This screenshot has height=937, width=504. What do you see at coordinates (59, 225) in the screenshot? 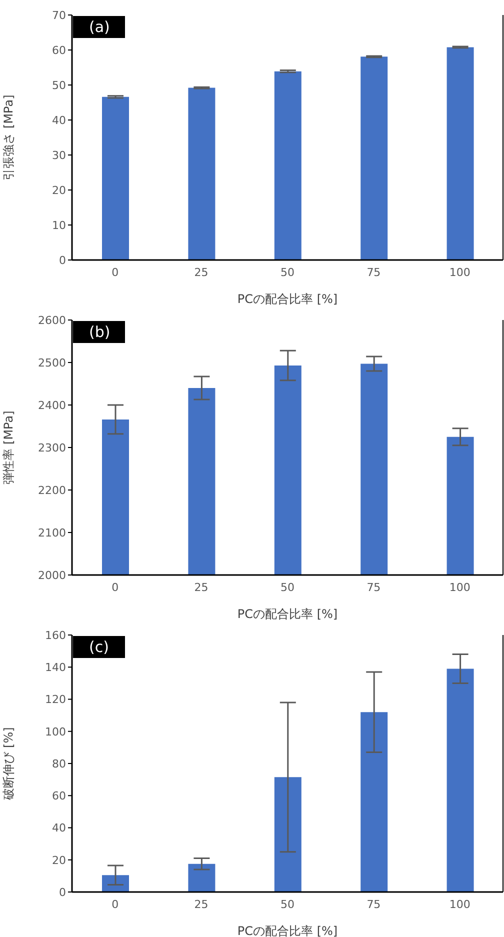
I see `y-tick-label: 10` at bounding box center [59, 225].